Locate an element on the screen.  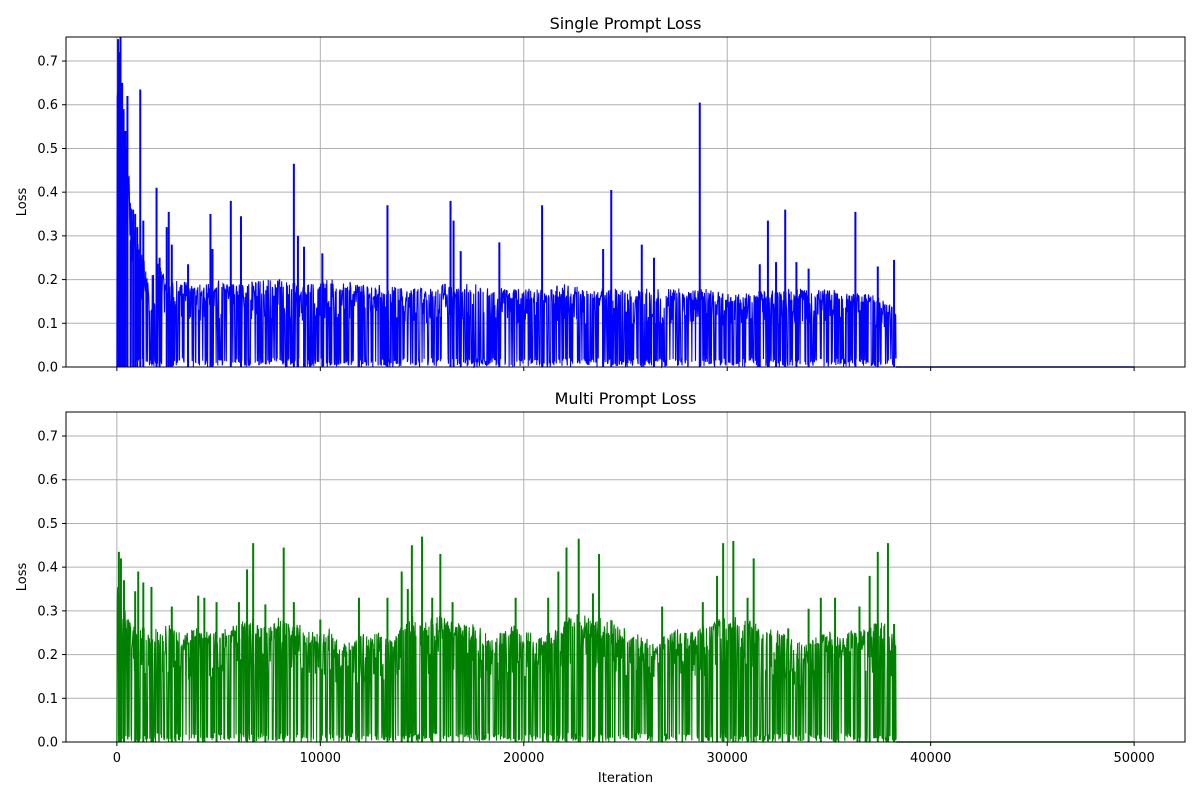
top-y-tick-label-2: 0.2 is located at coordinates (47, 280).